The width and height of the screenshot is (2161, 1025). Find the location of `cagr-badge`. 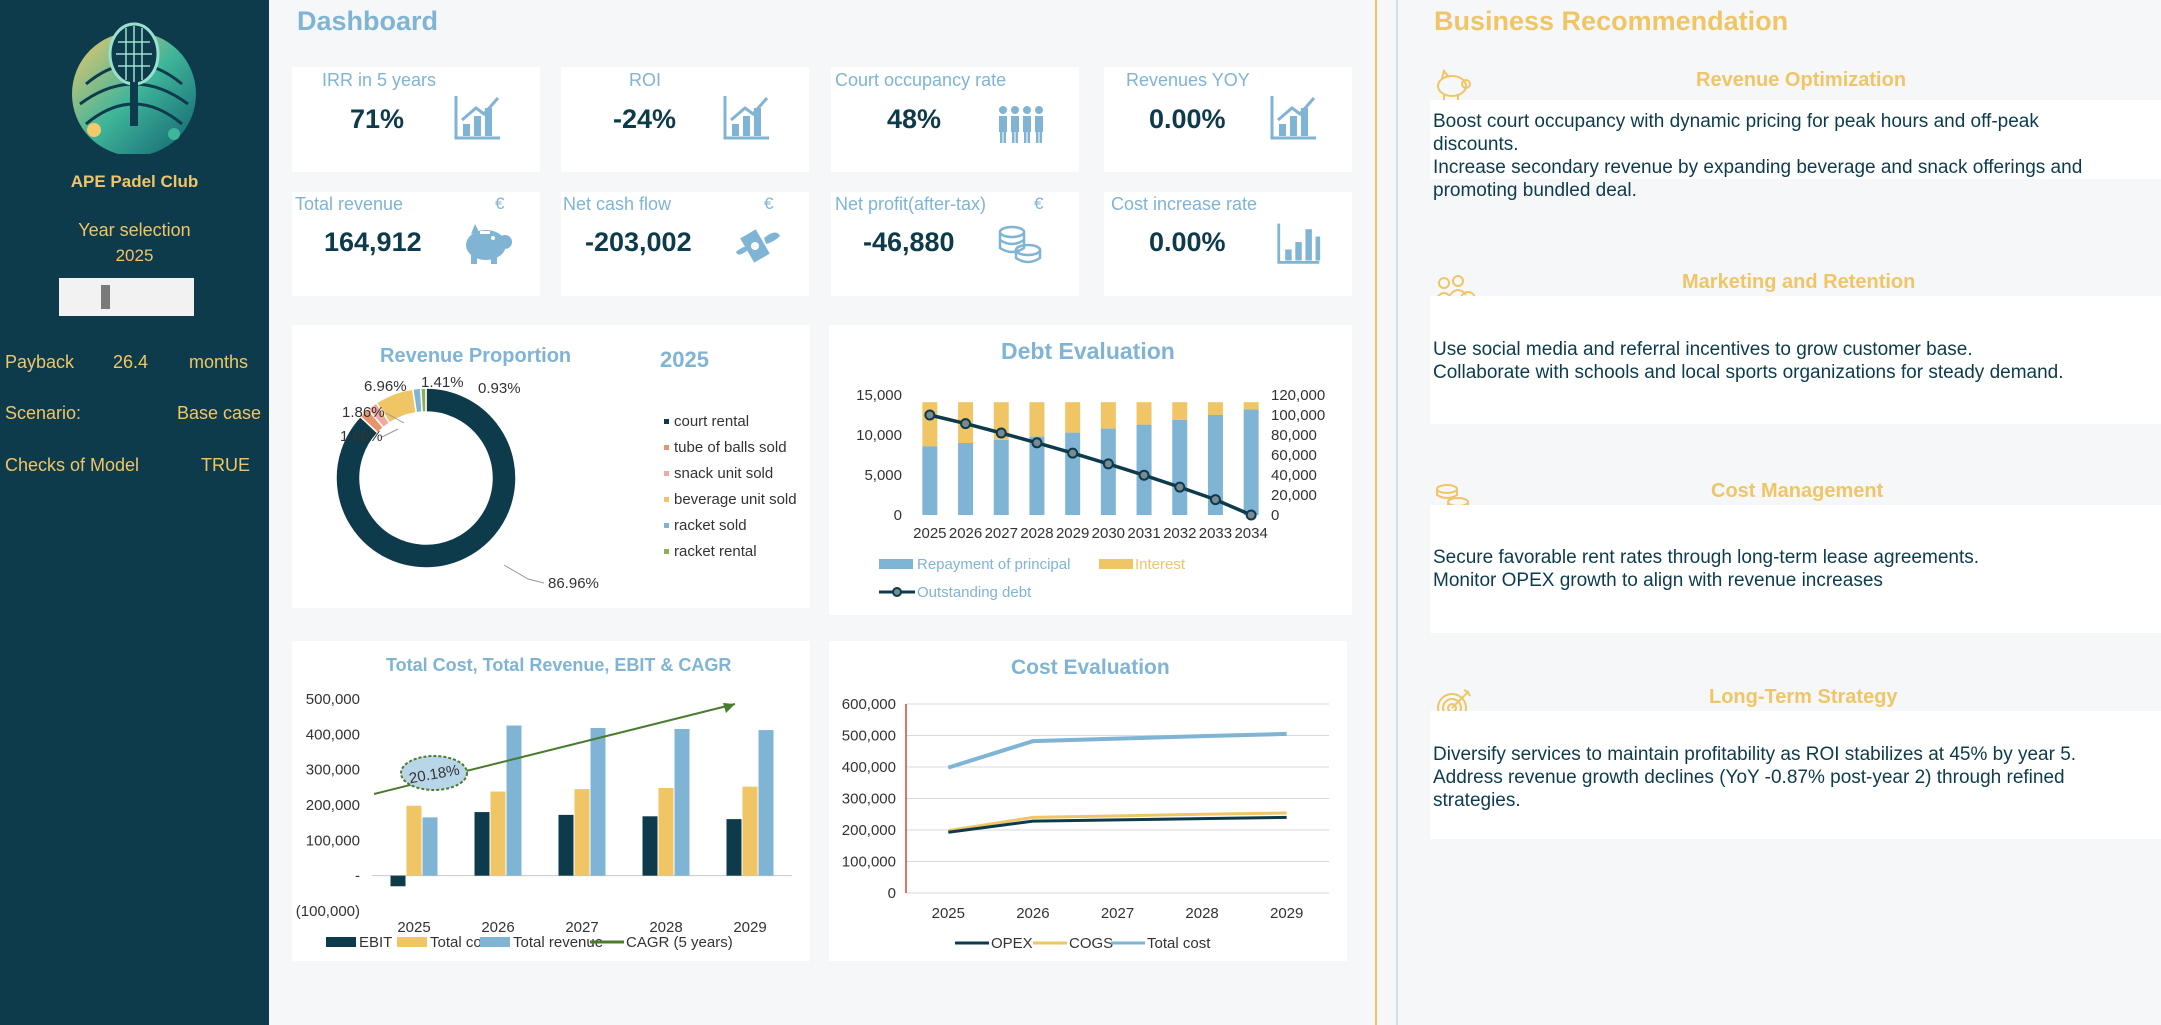

cagr-badge is located at coordinates (434, 773).